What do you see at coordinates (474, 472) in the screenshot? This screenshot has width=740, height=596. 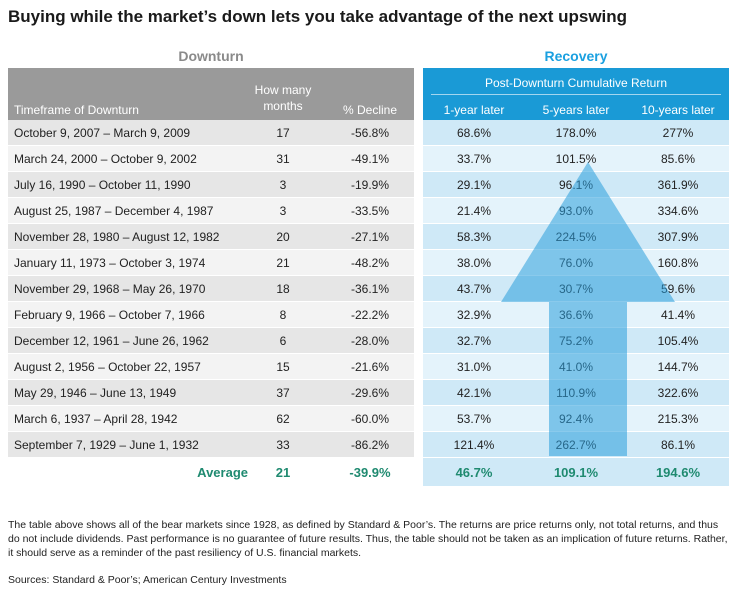 I see `average-1-year: 46.7%` at bounding box center [474, 472].